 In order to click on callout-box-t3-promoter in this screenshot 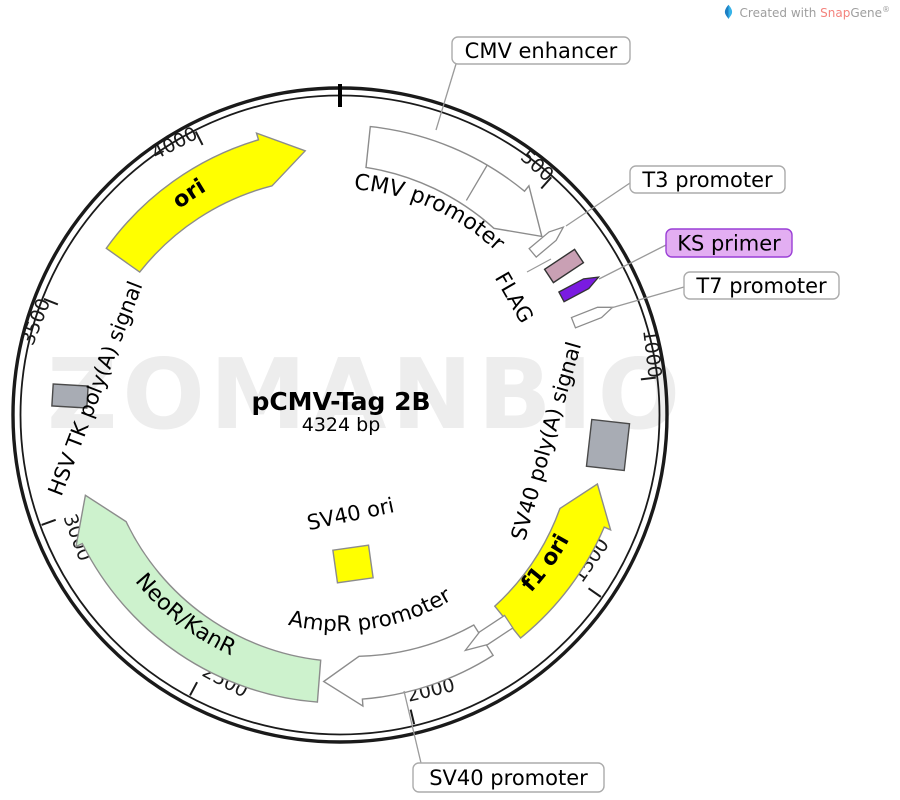, I will do `click(707, 179)`.